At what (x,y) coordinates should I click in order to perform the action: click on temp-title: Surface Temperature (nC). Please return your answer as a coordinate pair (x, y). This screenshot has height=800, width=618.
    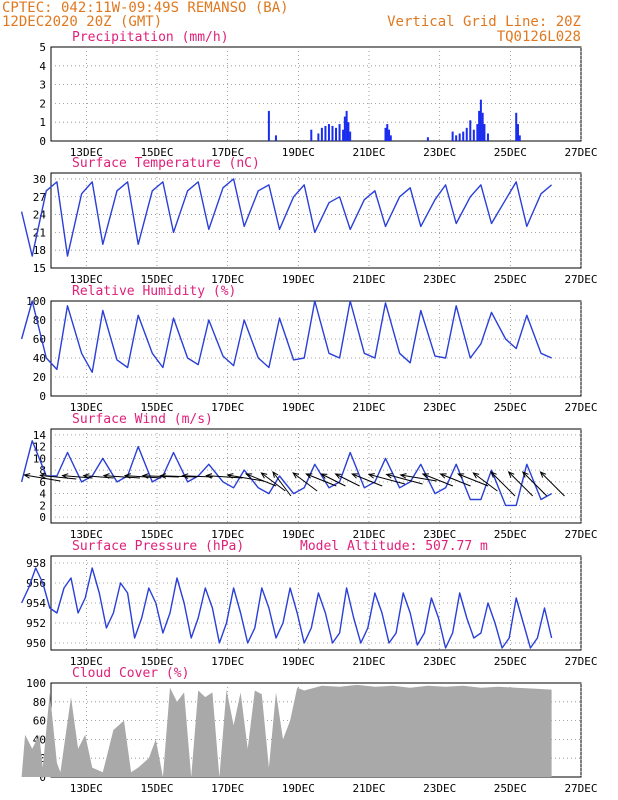
    Looking at the image, I should click on (166, 163).